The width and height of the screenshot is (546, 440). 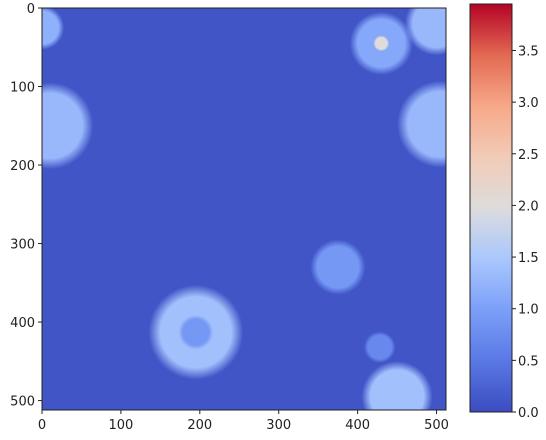 What do you see at coordinates (436, 425) in the screenshot?
I see `x-tick-label: 500` at bounding box center [436, 425].